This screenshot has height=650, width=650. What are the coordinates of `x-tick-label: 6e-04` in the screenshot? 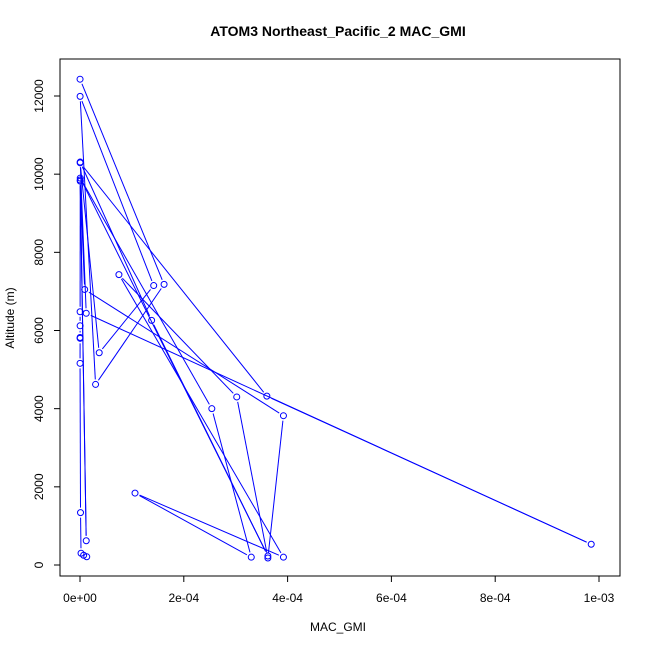 It's located at (391, 598).